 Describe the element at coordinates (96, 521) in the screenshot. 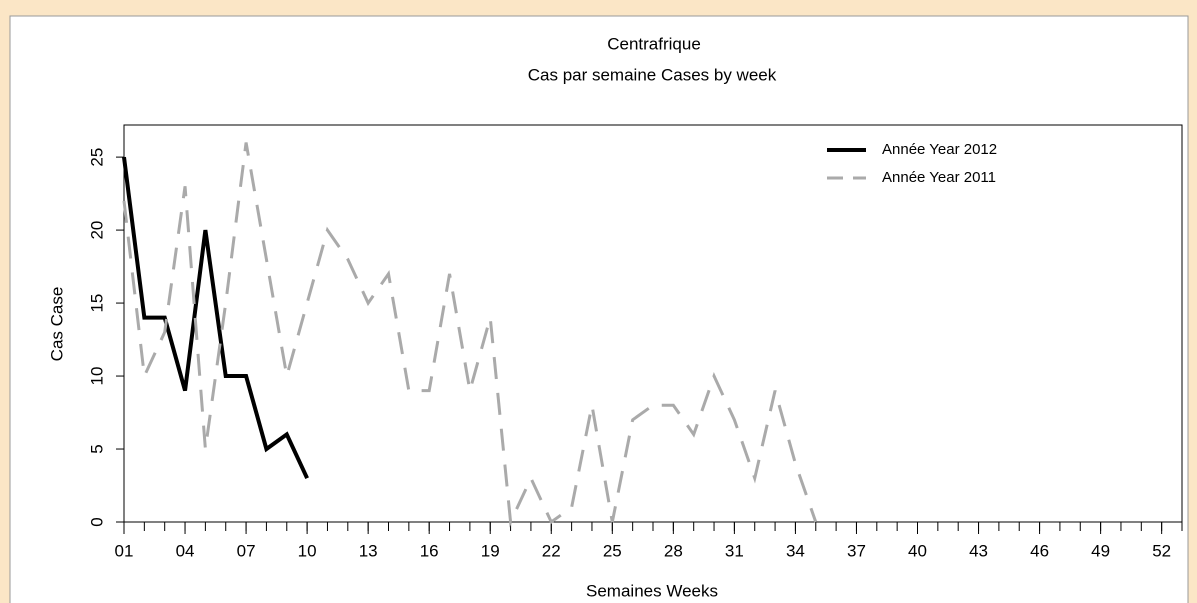

I see `y-tick-label: 0` at that location.